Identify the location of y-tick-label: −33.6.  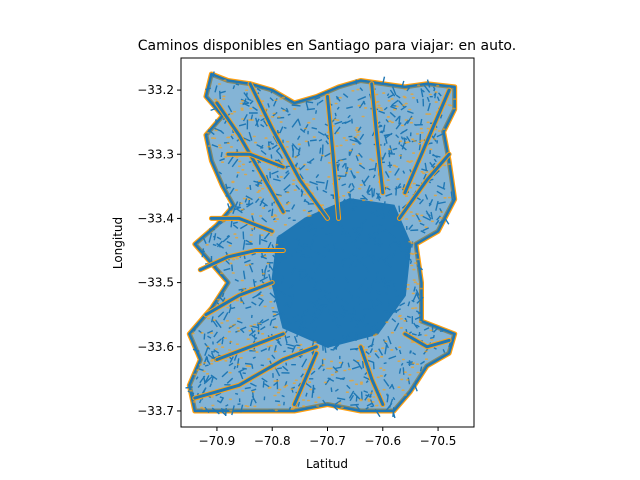
(155, 347).